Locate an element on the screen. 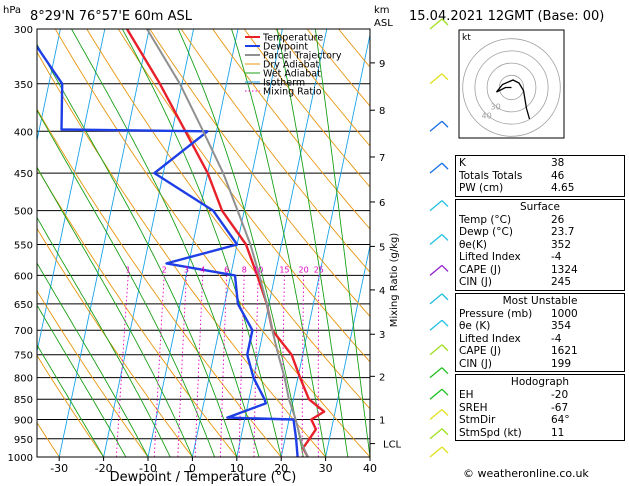 This screenshot has height=486, width=629. most-unstable-value: 354 is located at coordinates (561, 326).